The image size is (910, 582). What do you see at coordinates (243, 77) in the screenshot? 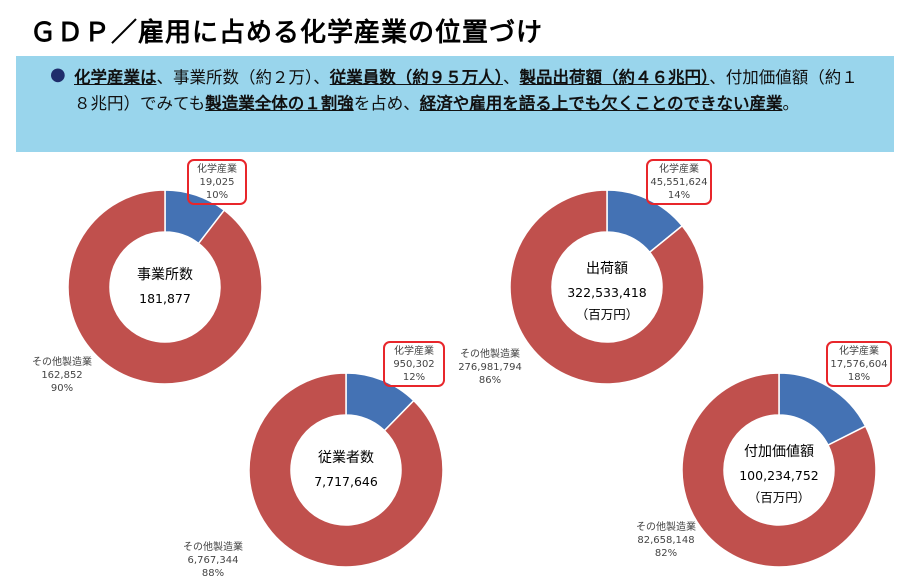
I see `summary-segment: 、事業所数（約２万）、` at bounding box center [243, 77].